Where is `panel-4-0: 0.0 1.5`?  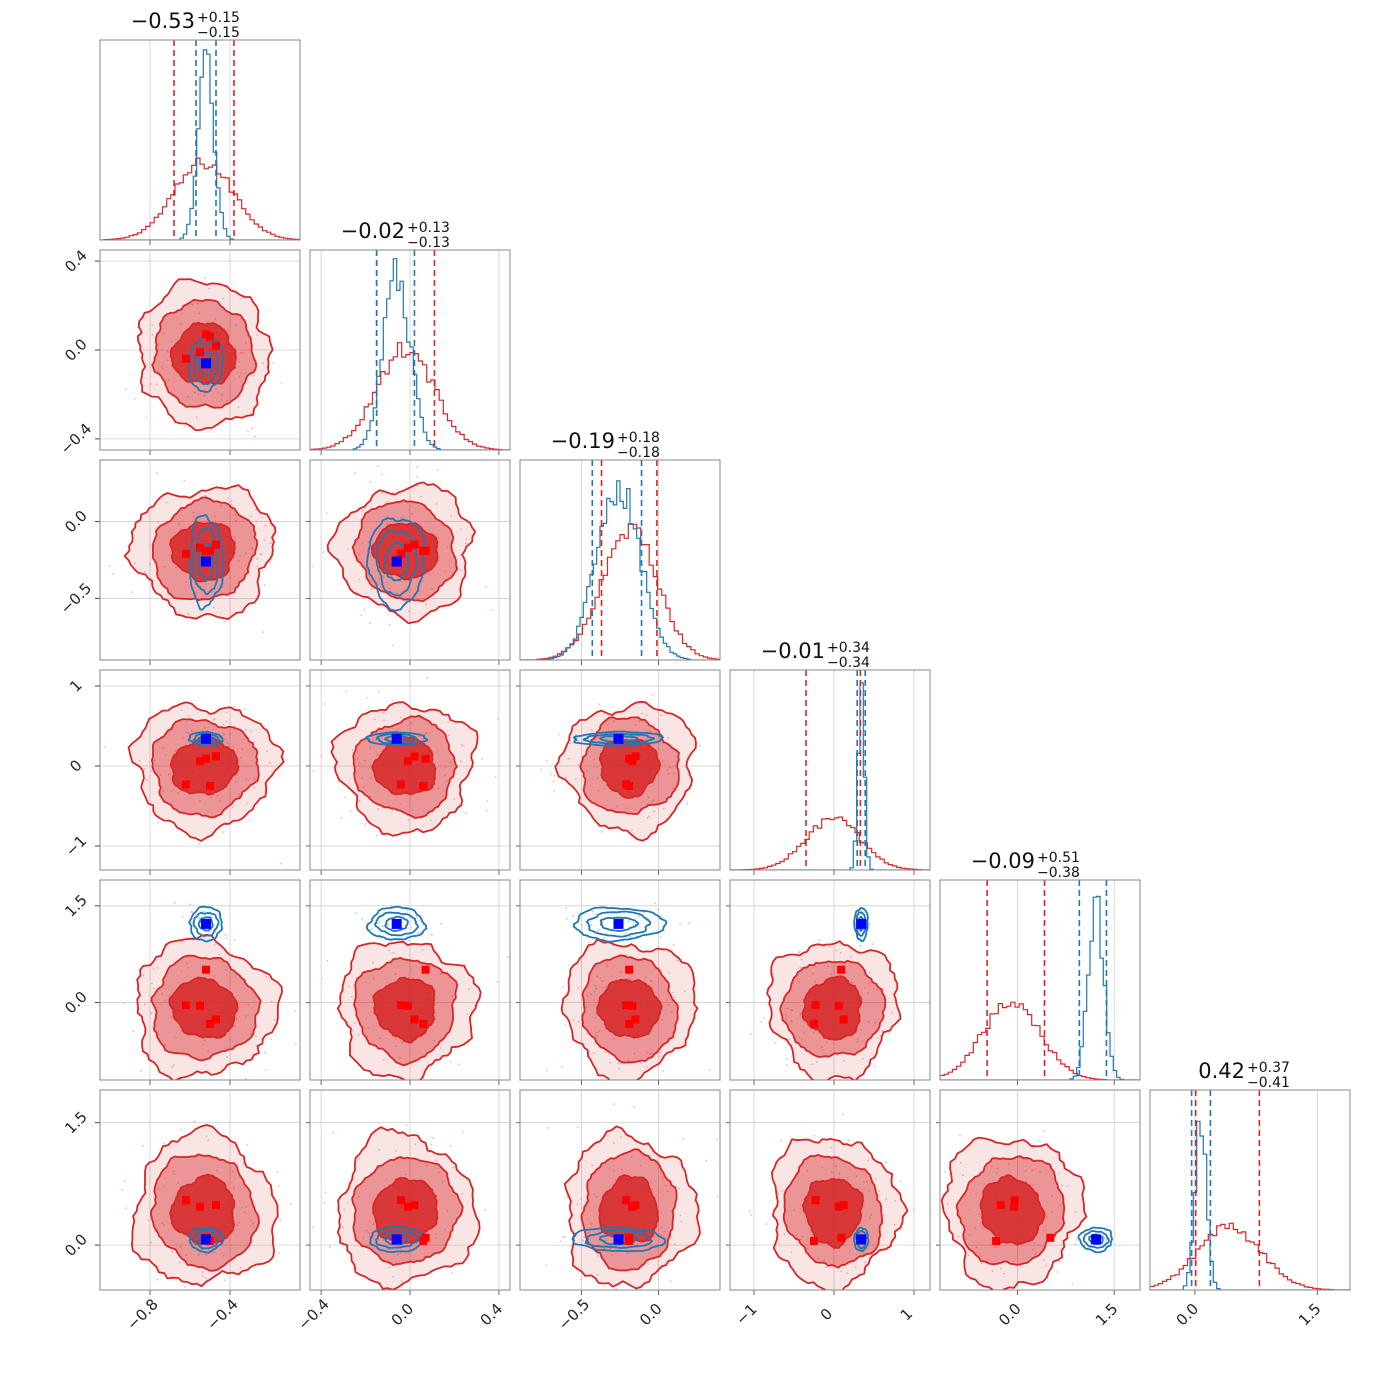
panel-4-0: 0.0 1.5 is located at coordinates (181, 987).